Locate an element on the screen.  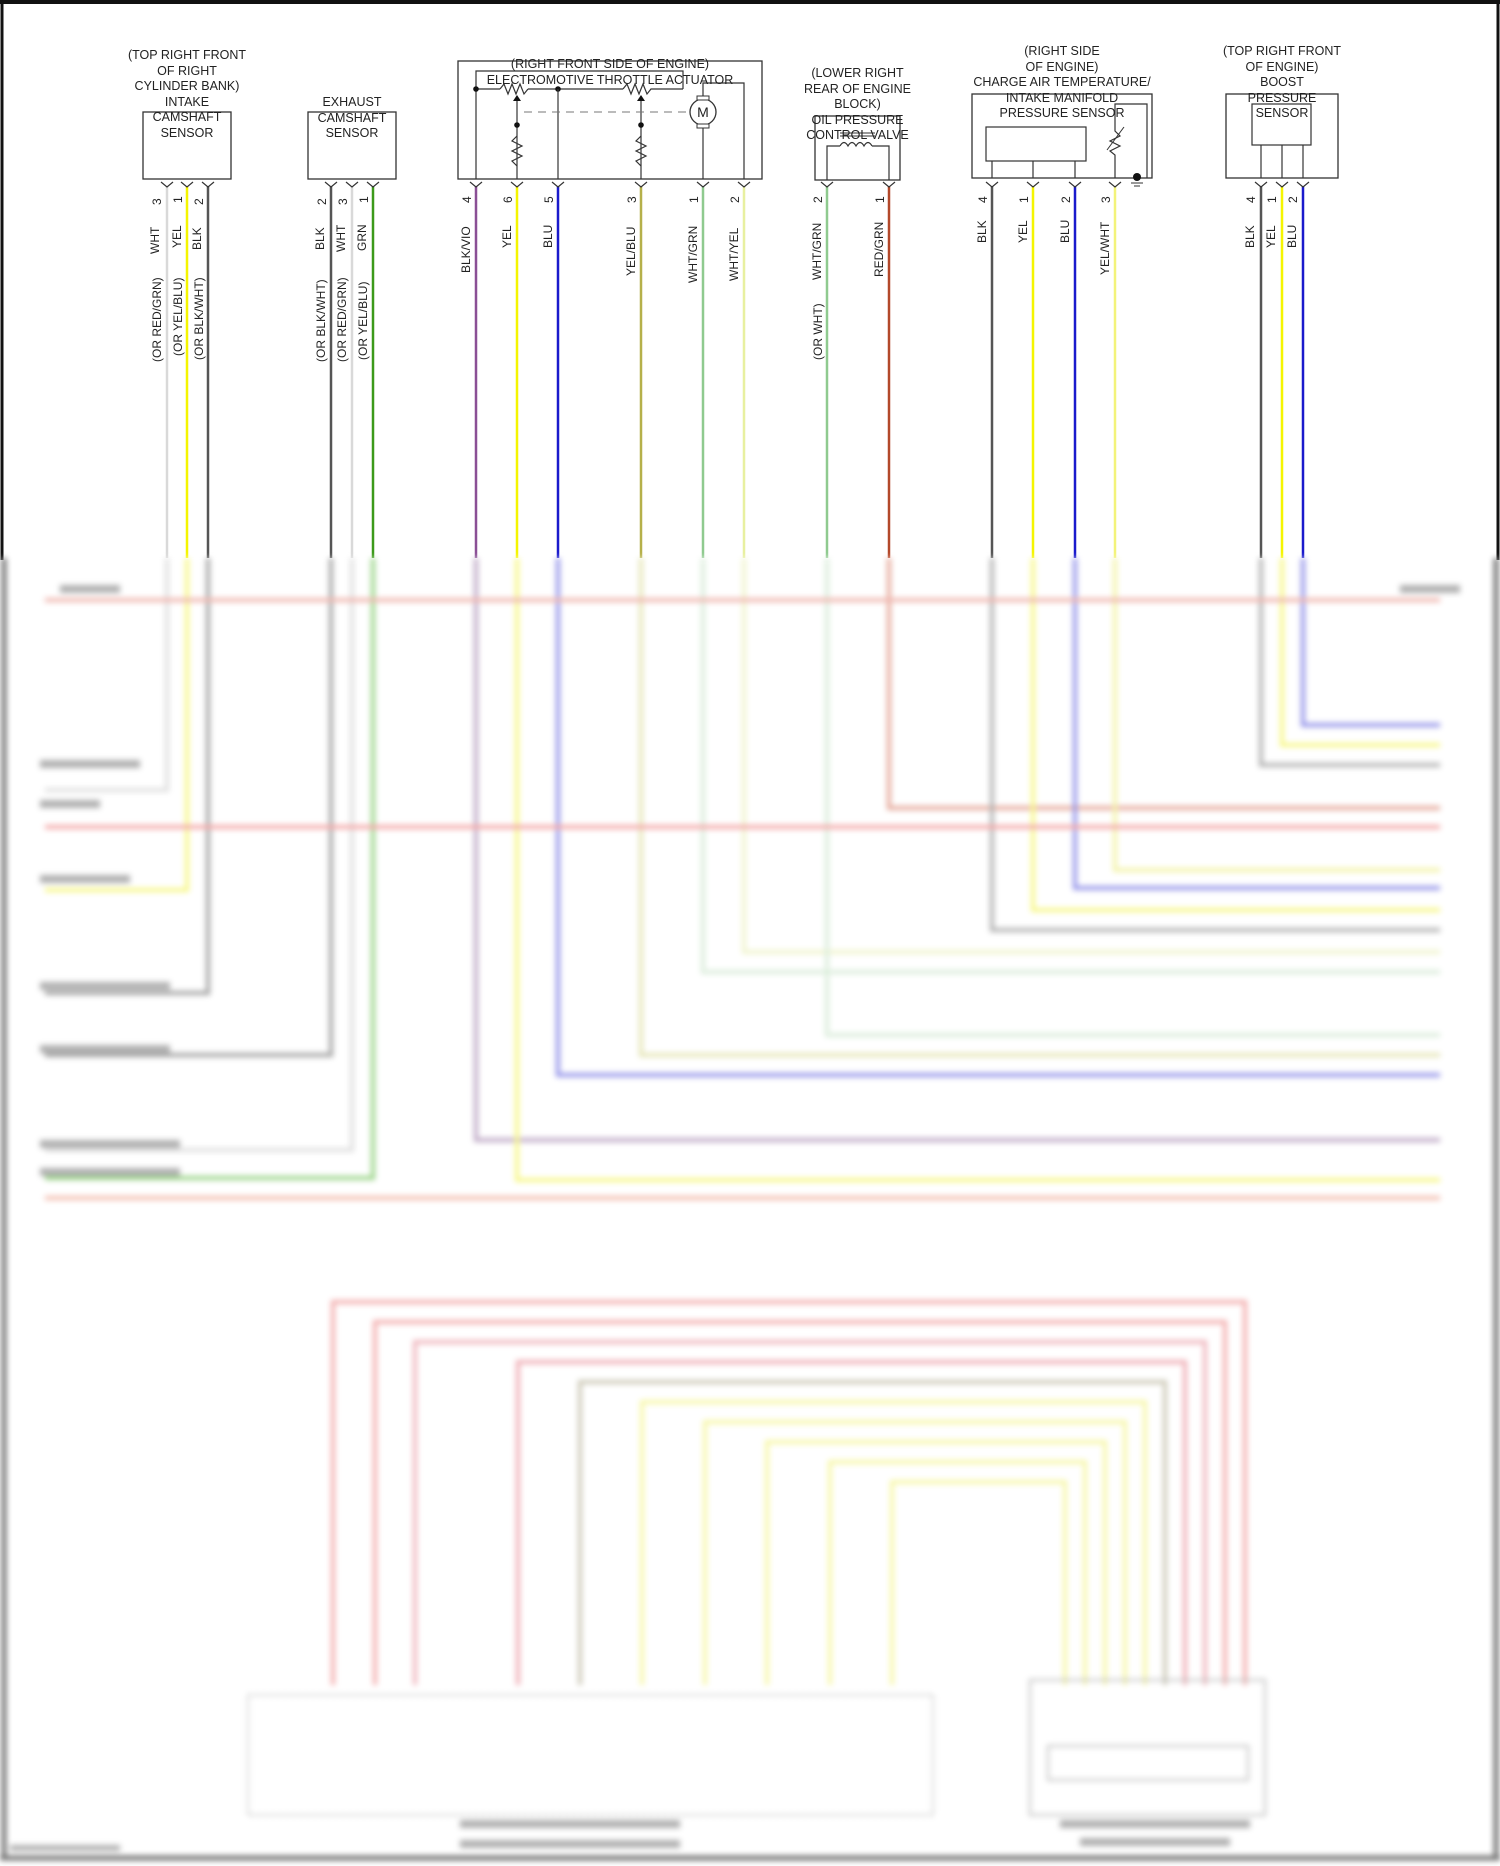
boost-pressure-sensor is located at coordinates (1282, 325).